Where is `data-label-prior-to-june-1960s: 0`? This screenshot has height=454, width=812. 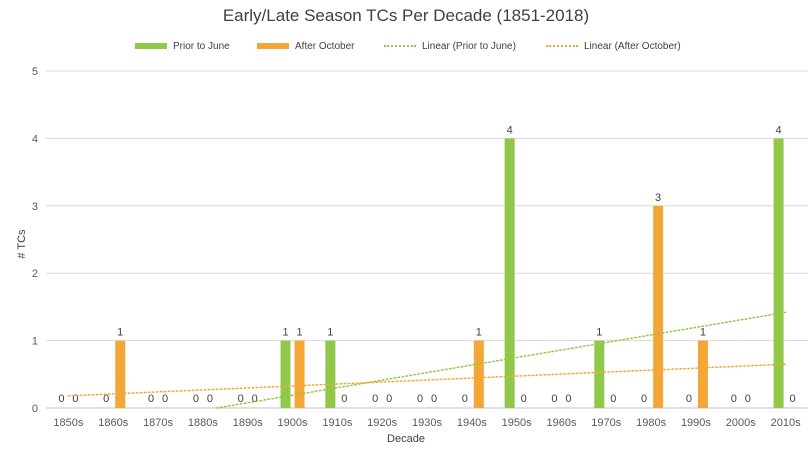 data-label-prior-to-june-1960s: 0 is located at coordinates (554, 399).